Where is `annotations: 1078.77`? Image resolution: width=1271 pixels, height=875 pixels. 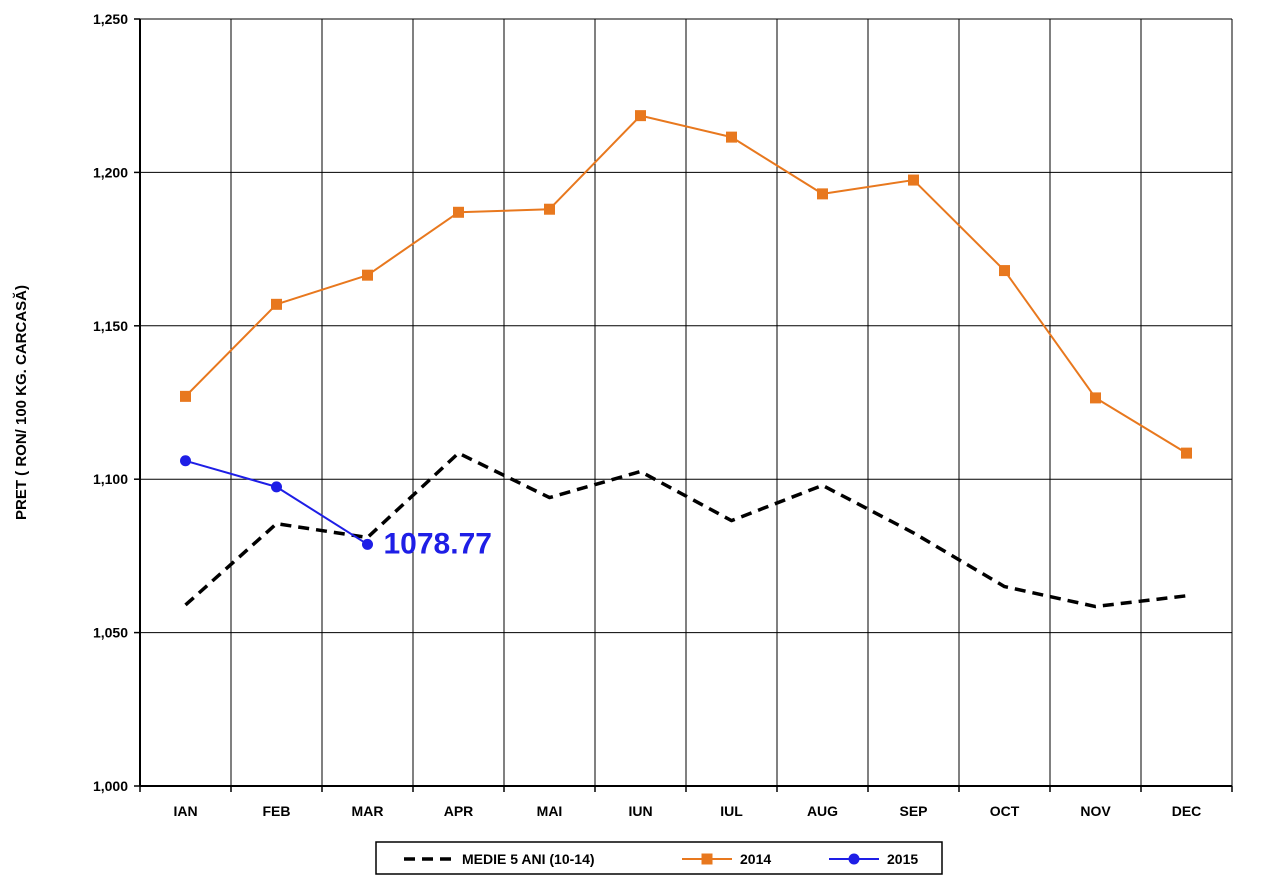
annotations: 1078.77 is located at coordinates (438, 543).